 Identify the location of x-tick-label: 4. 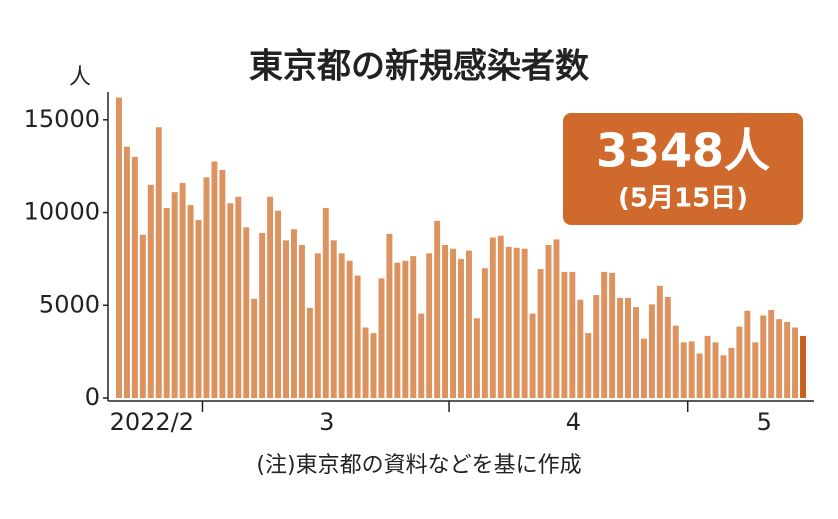
(573, 422).